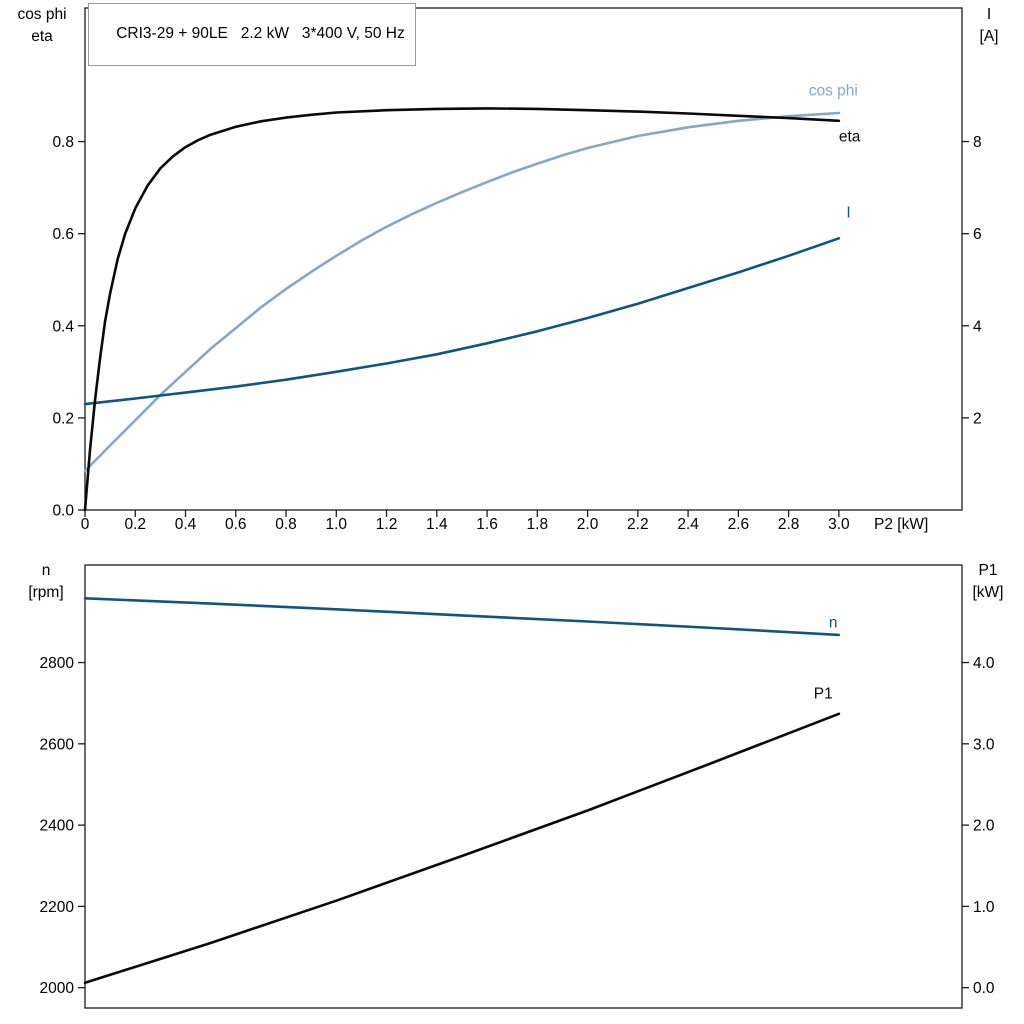  What do you see at coordinates (977, 142) in the screenshot?
I see `top-right-tick-label: 8` at bounding box center [977, 142].